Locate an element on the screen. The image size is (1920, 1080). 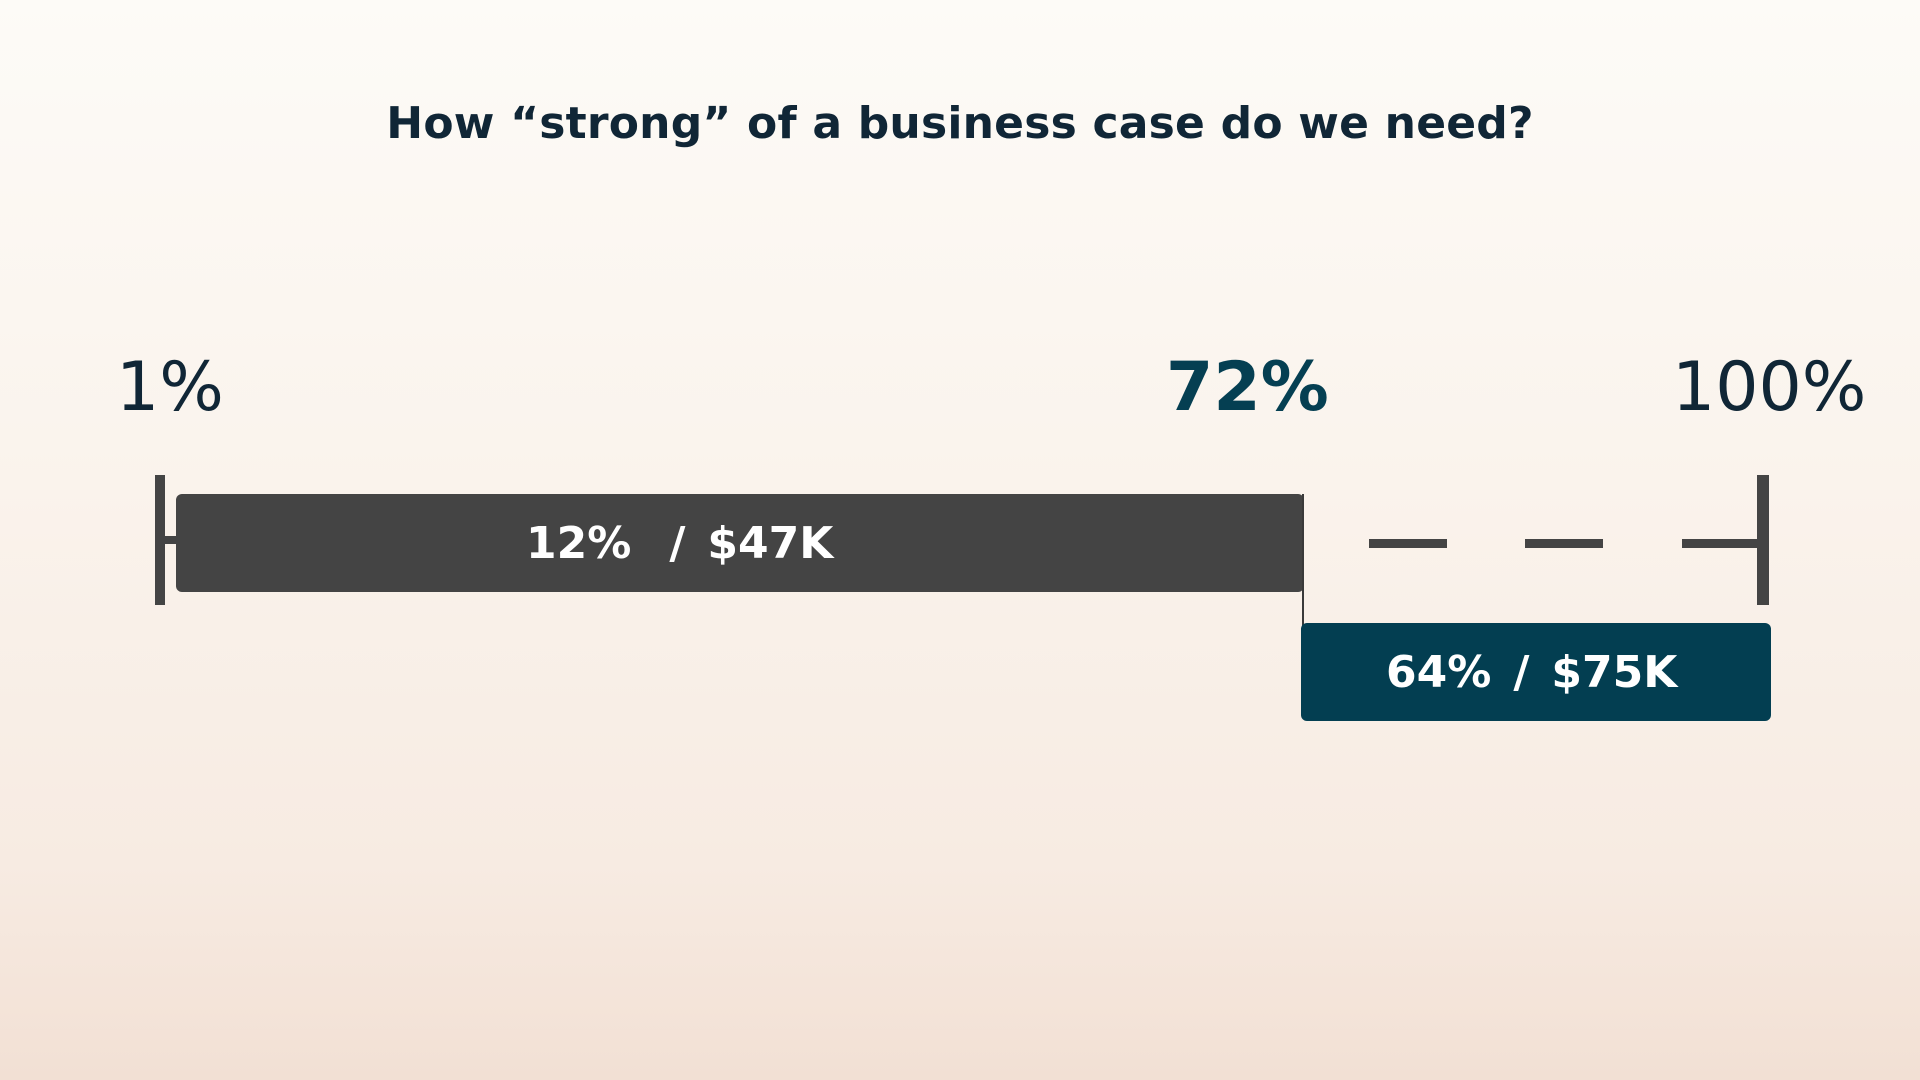
scale-threshold-label: 72% is located at coordinates (1247, 387).